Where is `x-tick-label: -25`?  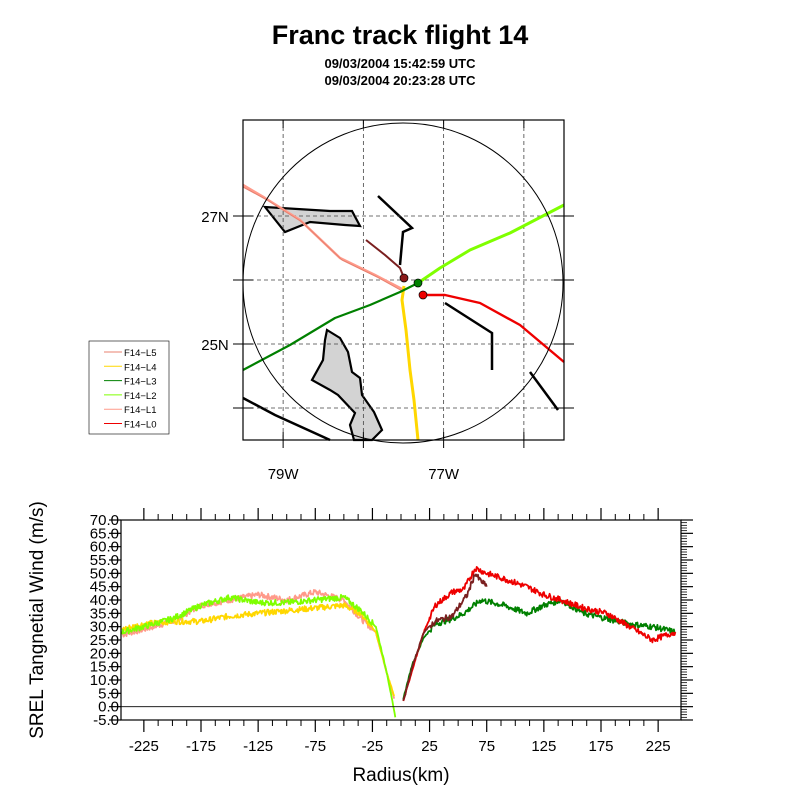 x-tick-label: -25 is located at coordinates (373, 746).